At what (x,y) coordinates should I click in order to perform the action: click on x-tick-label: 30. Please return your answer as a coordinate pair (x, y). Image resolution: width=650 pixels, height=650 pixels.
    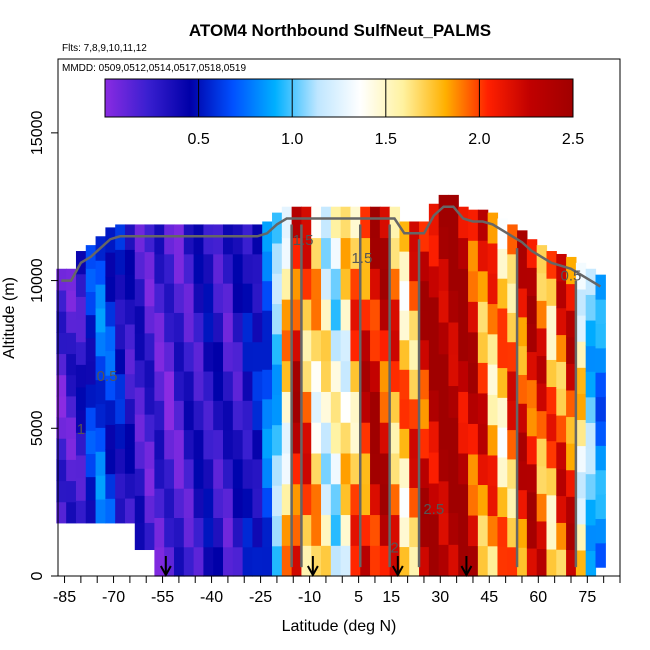
    Looking at the image, I should click on (440, 597).